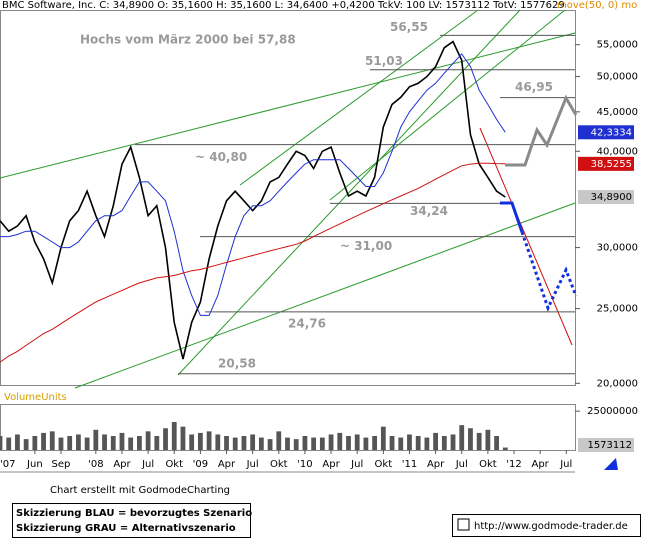 The image size is (656, 550). I want to click on legend-text: Skizzierung BLAU = bevorzugtes Szenario, so click(134, 513).